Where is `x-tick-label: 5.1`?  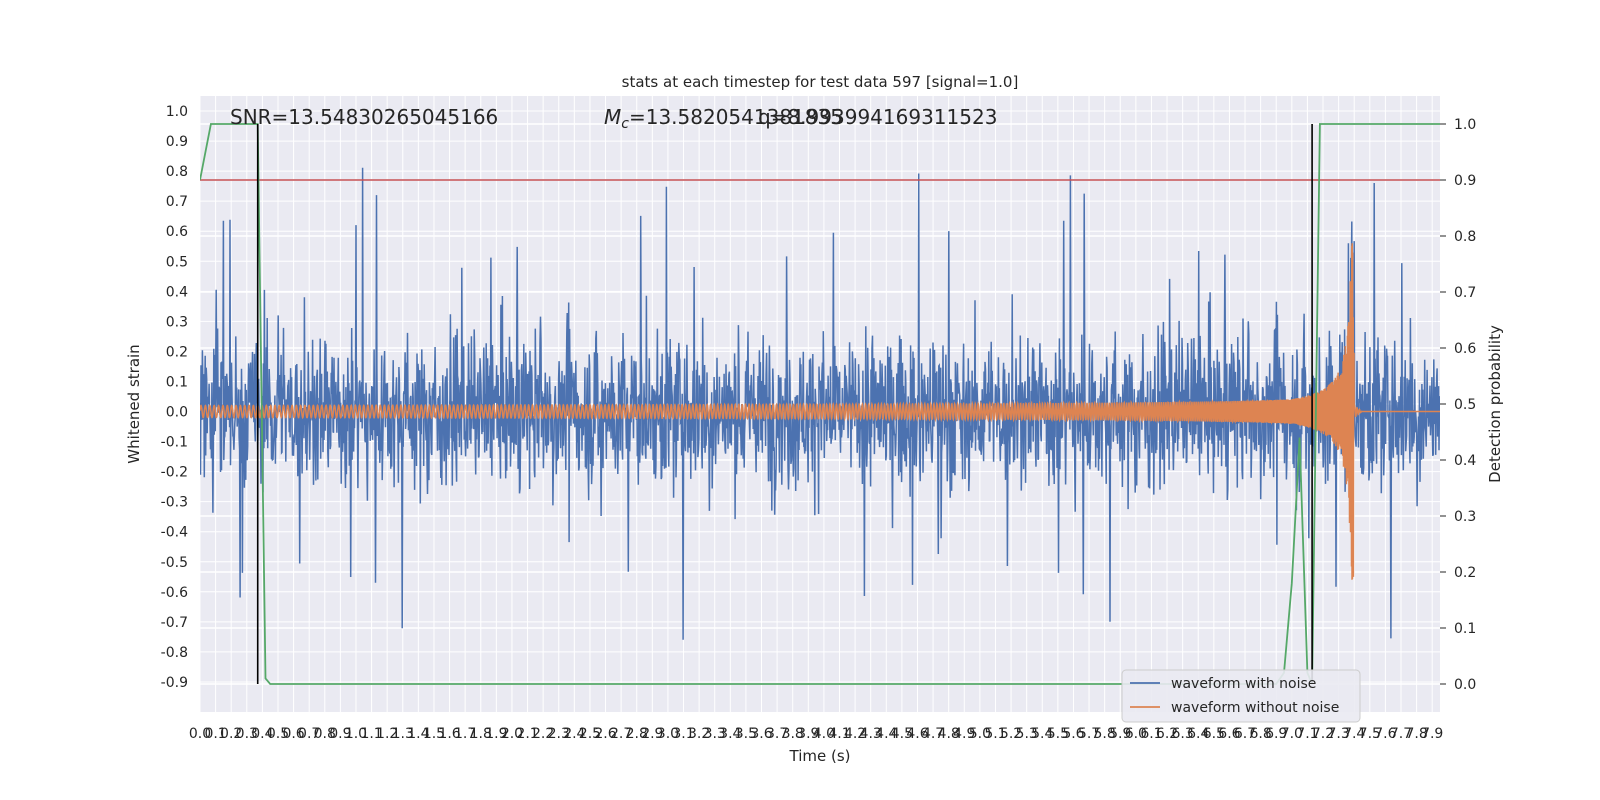 x-tick-label: 5.1 is located at coordinates (995, 734).